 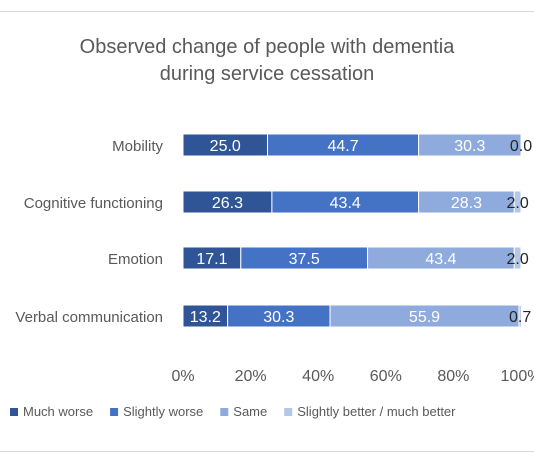 I want to click on data-label: 55.9, so click(x=424, y=317).